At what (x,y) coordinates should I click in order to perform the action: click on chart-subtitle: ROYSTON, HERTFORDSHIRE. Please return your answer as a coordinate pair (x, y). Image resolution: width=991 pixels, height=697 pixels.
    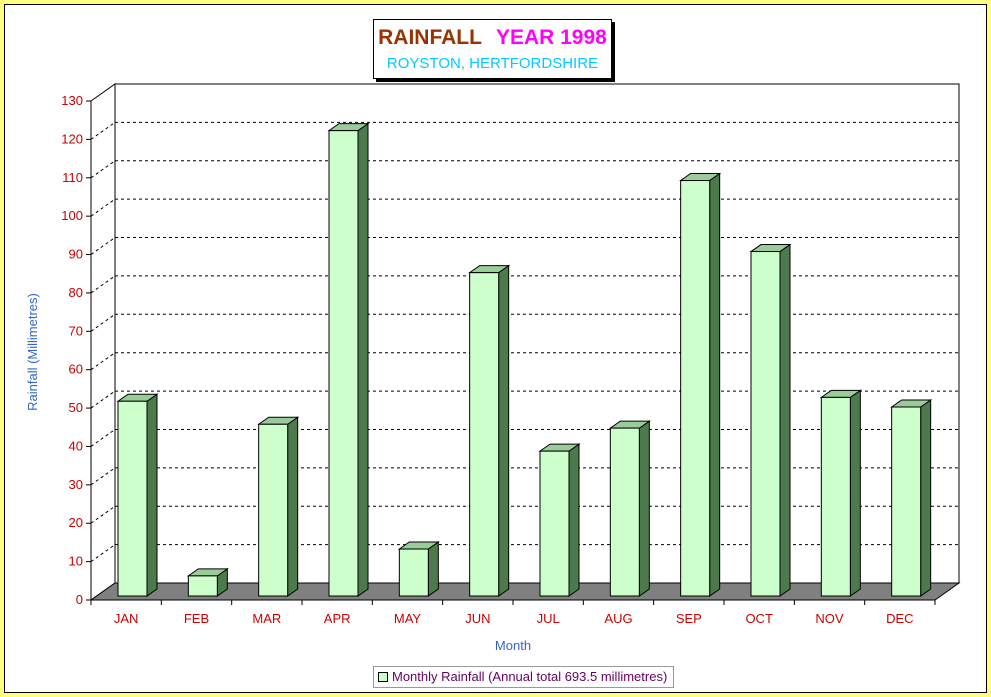
    Looking at the image, I should click on (492, 63).